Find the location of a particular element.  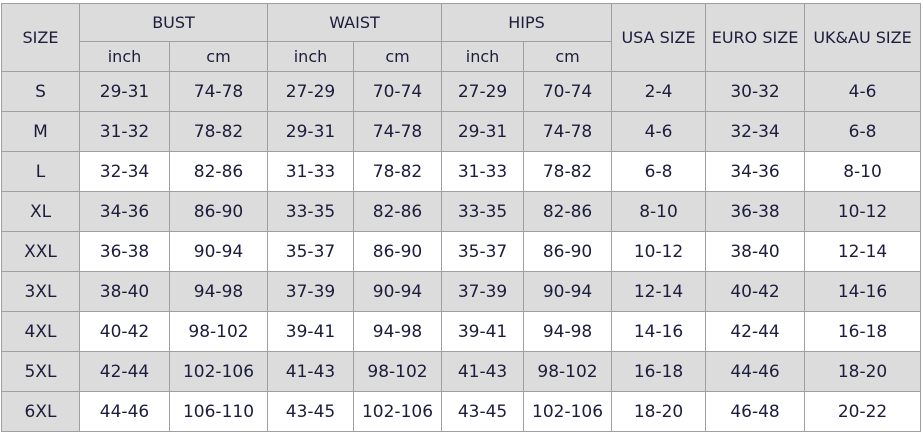

value-cell: 27-29 is located at coordinates (310, 91).